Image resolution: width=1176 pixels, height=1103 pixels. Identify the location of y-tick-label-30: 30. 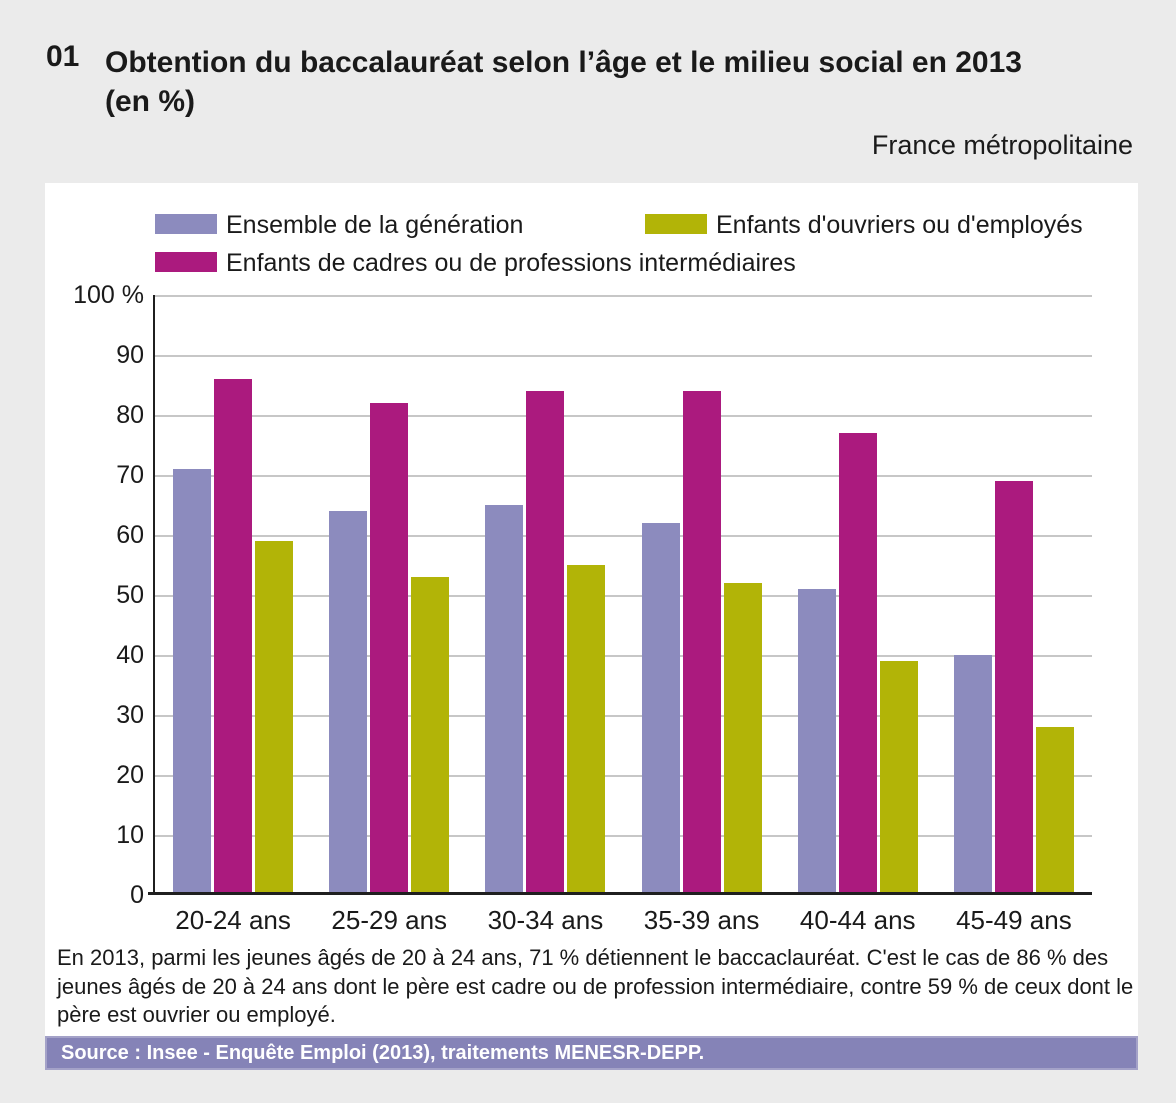
(130, 715).